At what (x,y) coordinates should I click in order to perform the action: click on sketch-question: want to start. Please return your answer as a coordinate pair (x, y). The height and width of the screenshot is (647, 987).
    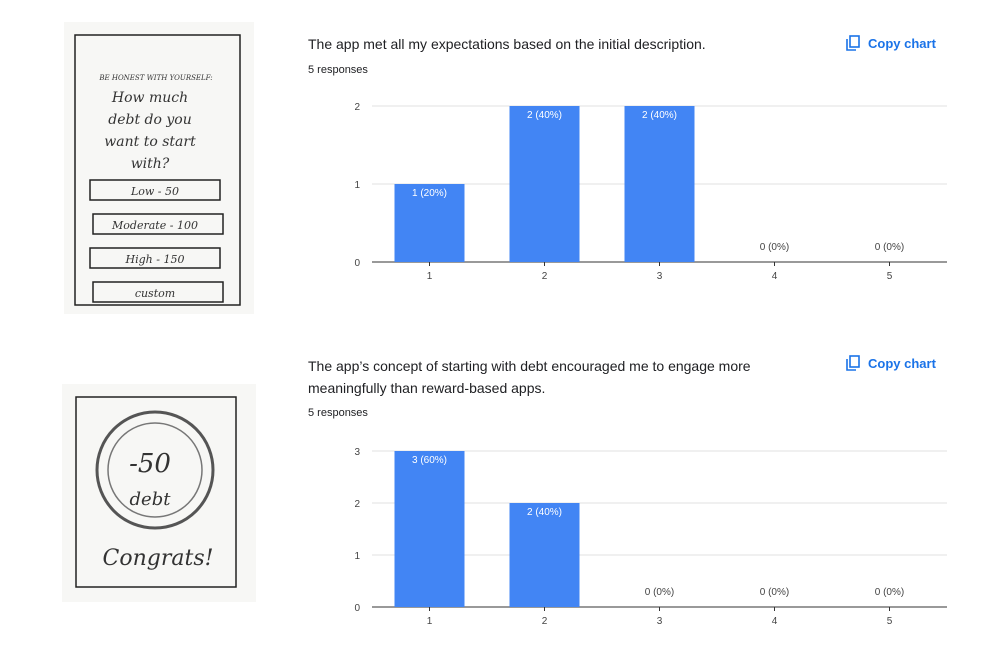
    Looking at the image, I should click on (150, 142).